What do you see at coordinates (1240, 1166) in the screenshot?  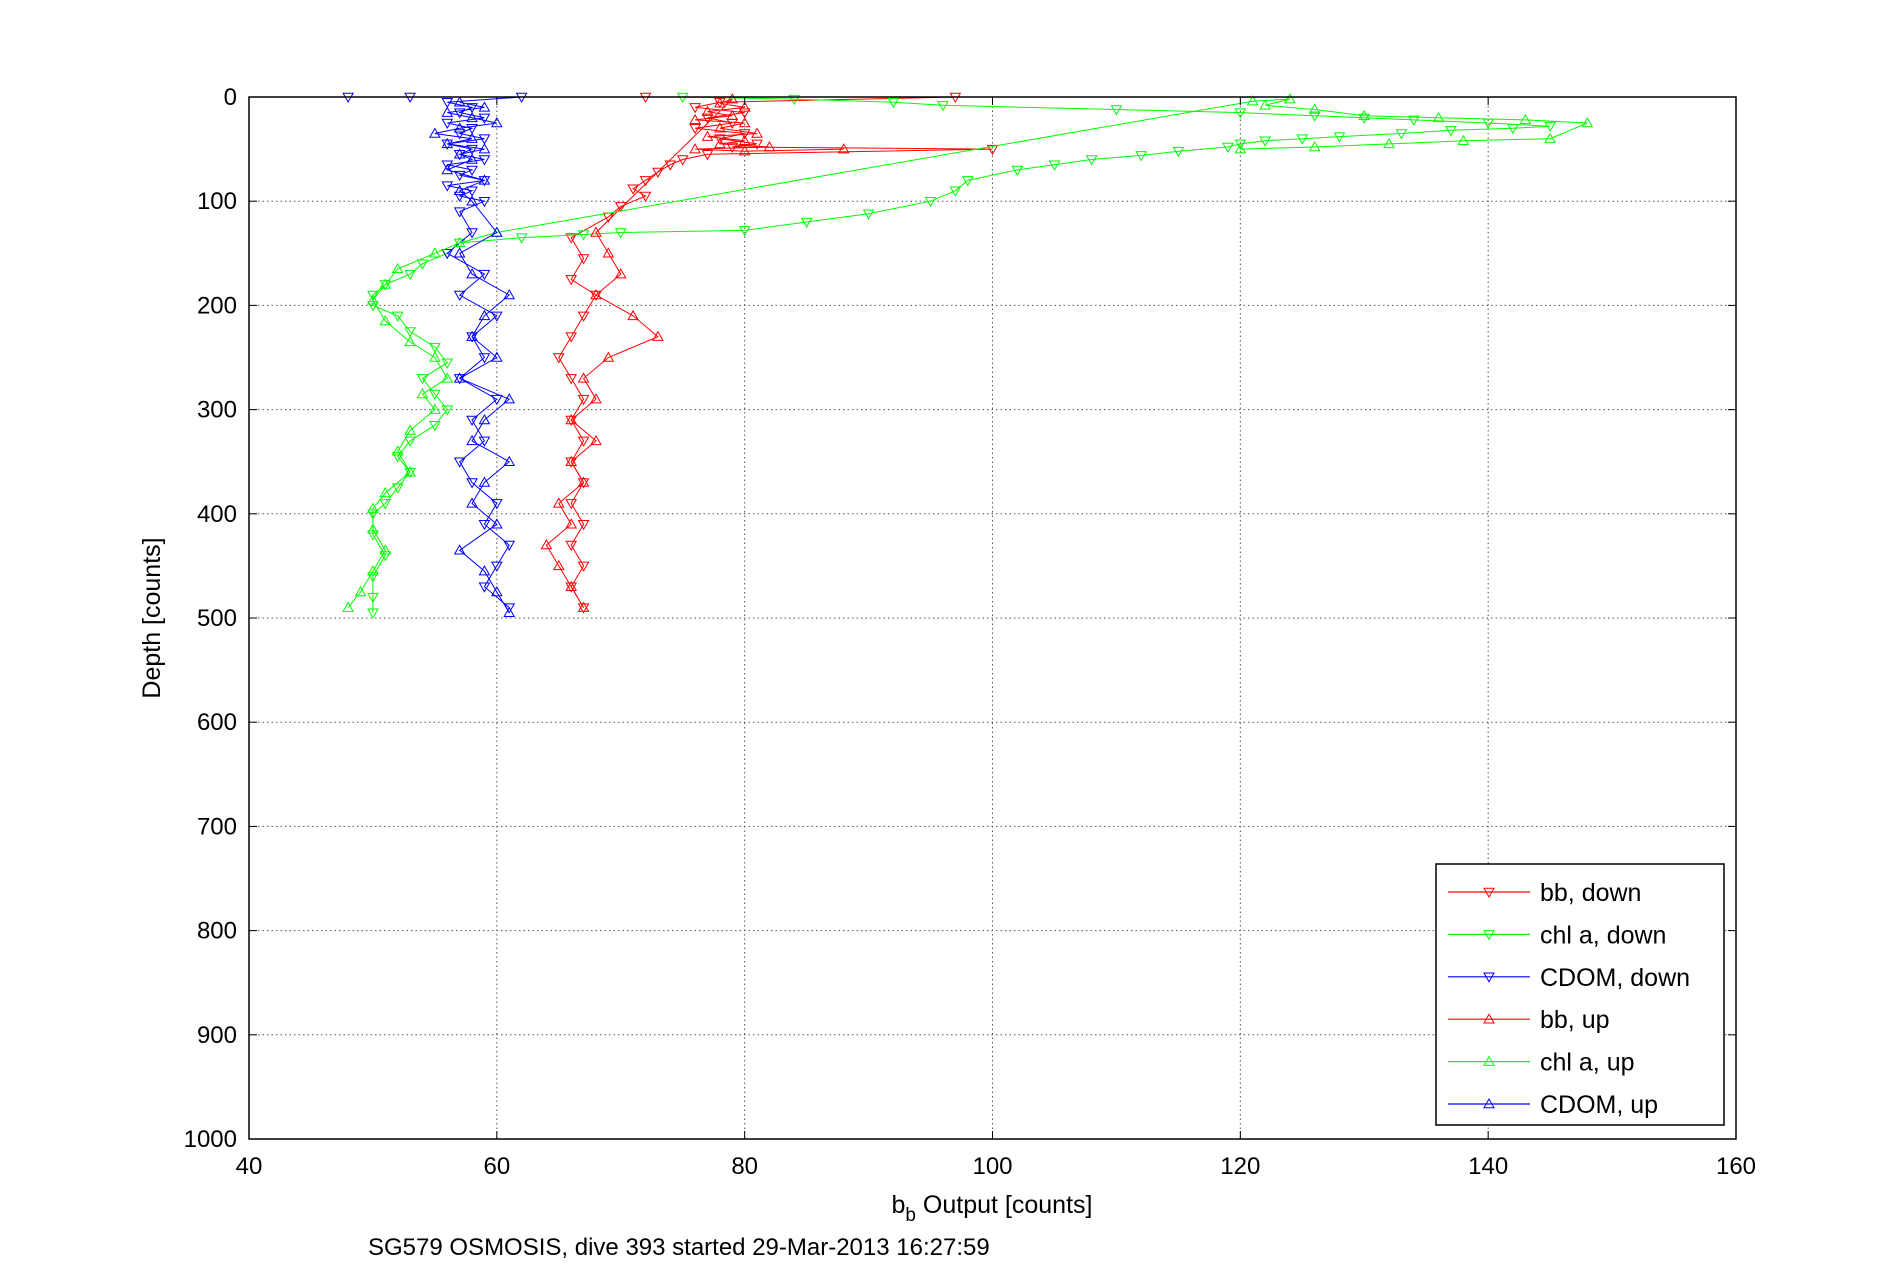 I see `x-tick-label: 120` at bounding box center [1240, 1166].